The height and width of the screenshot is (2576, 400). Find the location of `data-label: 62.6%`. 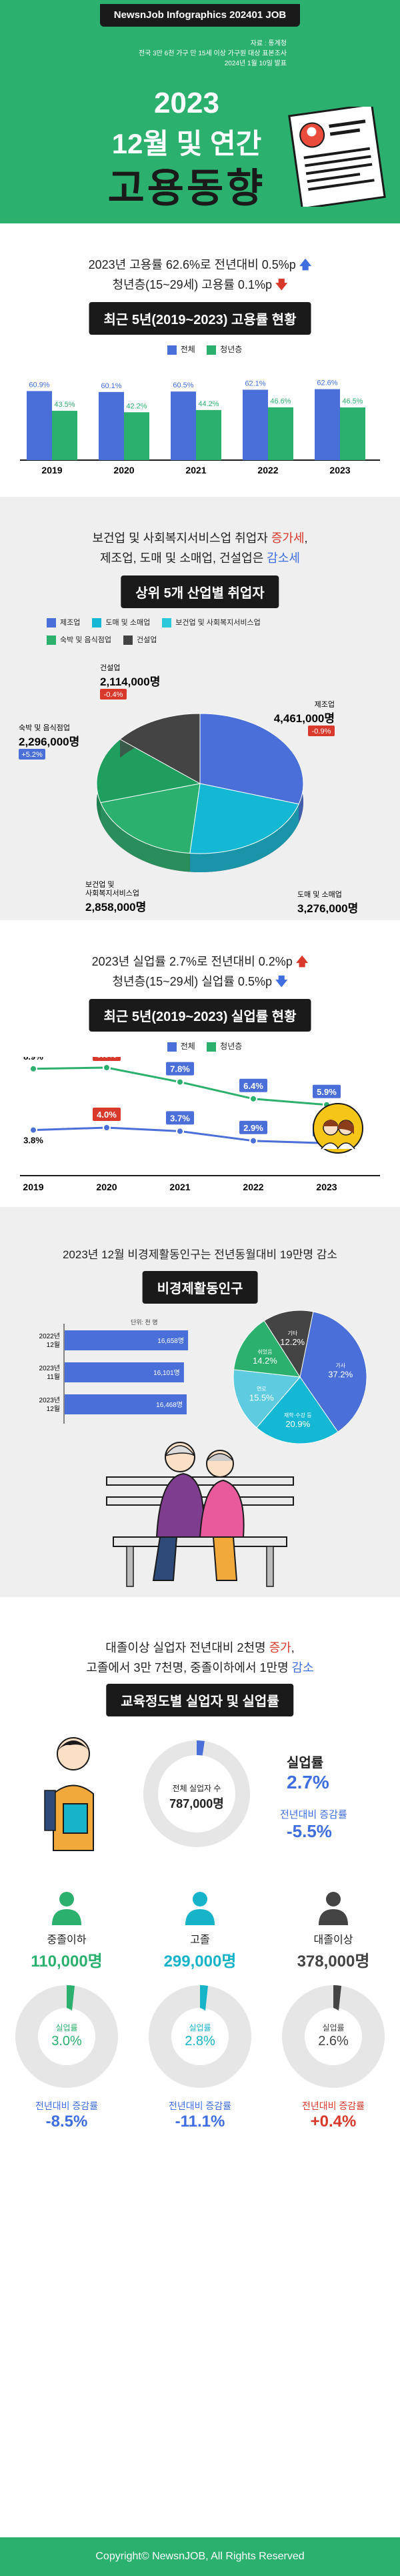

data-label: 62.6% is located at coordinates (327, 383).